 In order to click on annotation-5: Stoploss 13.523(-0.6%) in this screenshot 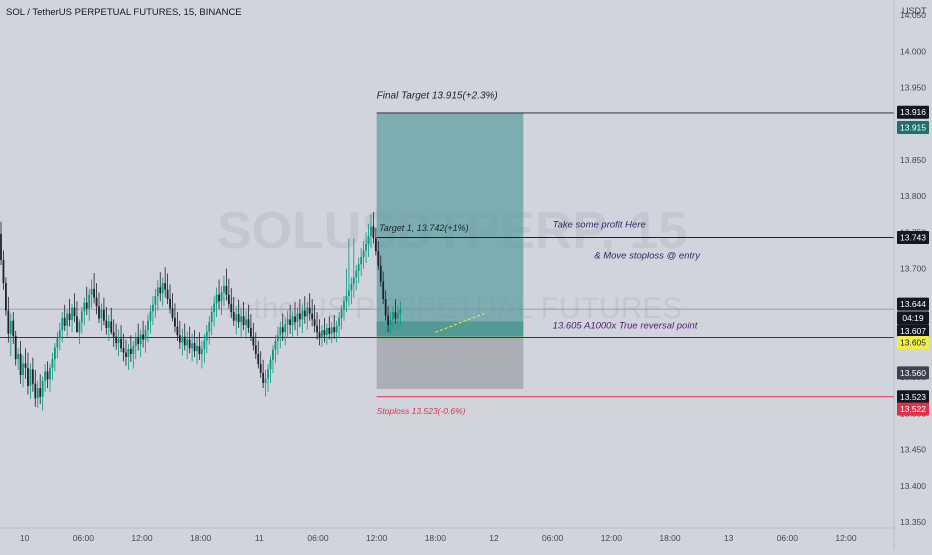, I will do `click(421, 411)`.